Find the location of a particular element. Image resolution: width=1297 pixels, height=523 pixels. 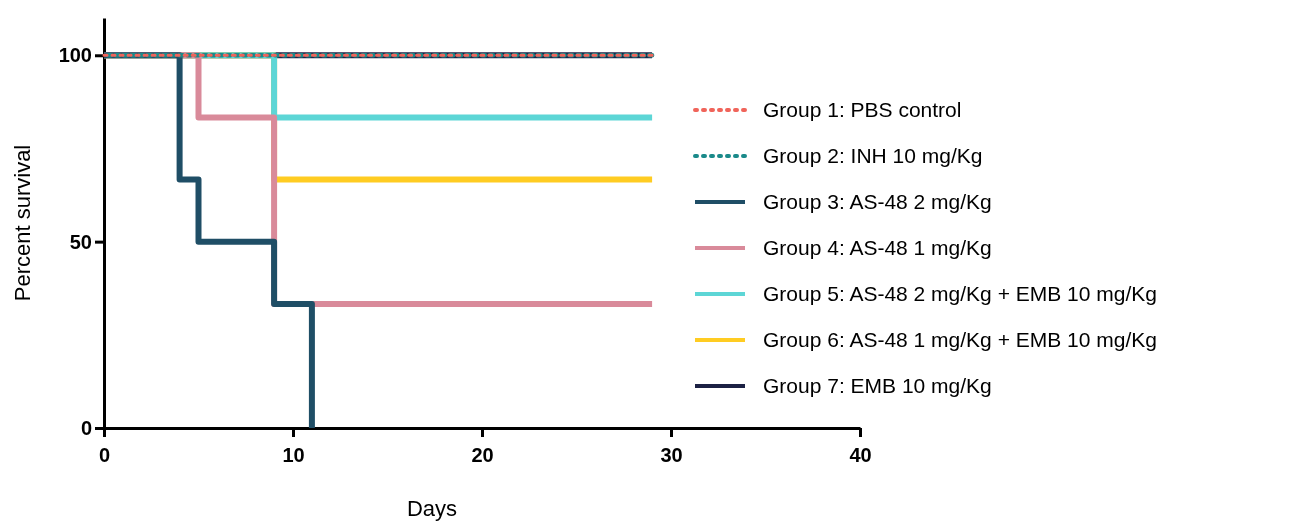

legend-label: Group 5: AS-48 2 mg/Kg + EMB 10 mg/Kg is located at coordinates (960, 294).